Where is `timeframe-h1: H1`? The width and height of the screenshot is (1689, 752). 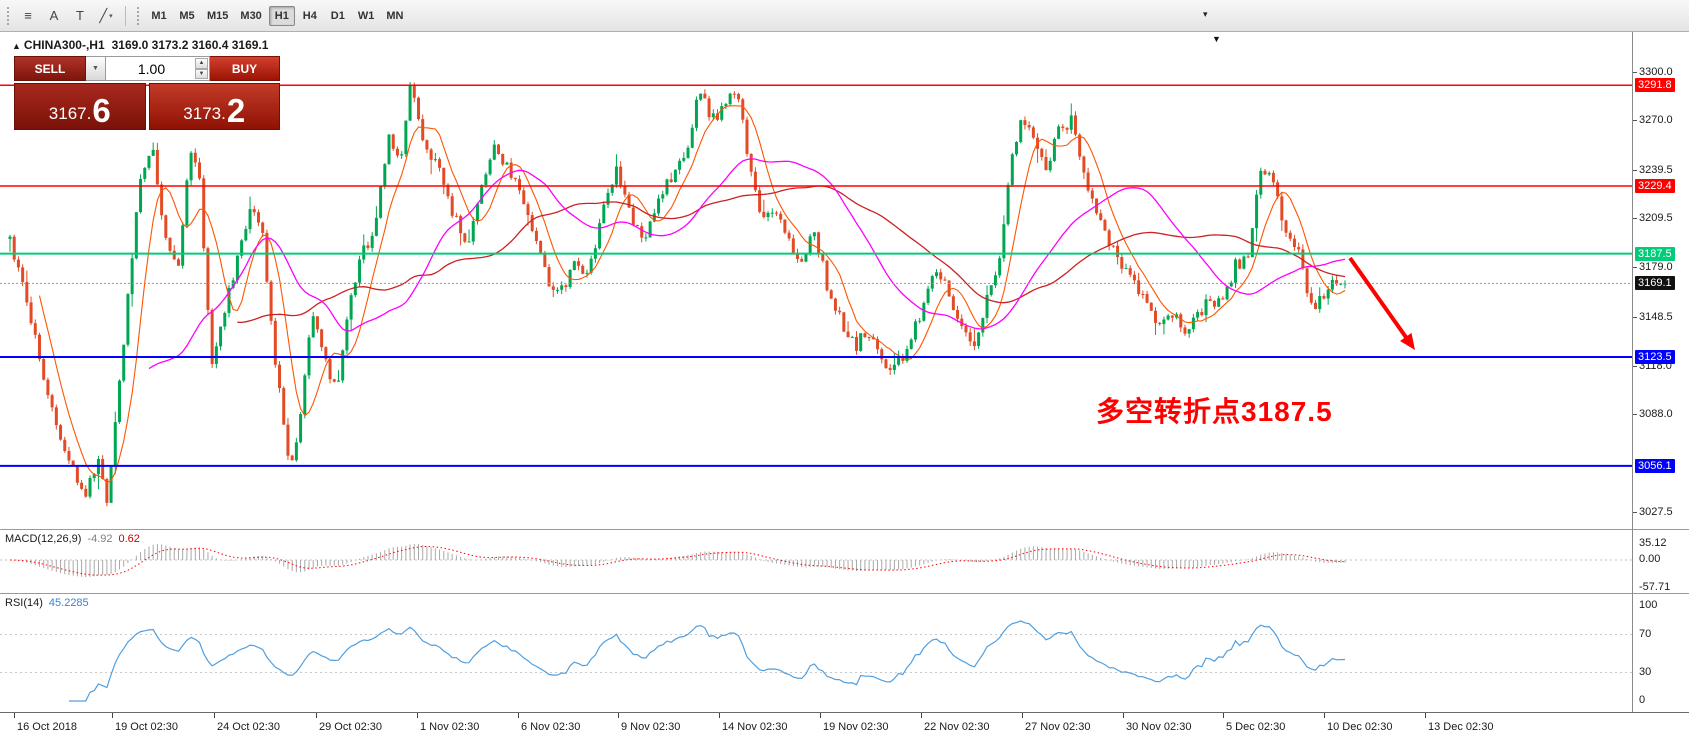 timeframe-h1: H1 is located at coordinates (281, 15).